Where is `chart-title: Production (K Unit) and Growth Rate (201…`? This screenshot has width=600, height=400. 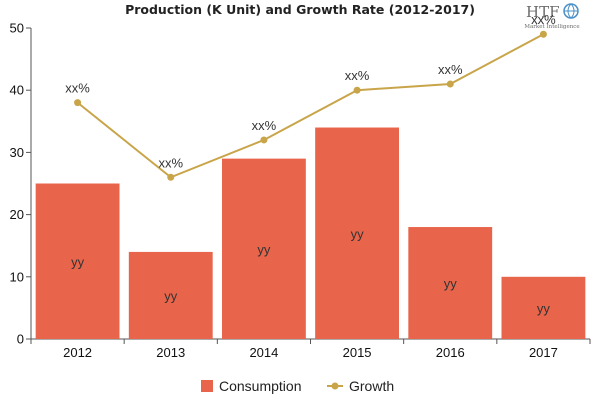
chart-title: Production (K Unit) and Growth Rate (201… is located at coordinates (300, 9).